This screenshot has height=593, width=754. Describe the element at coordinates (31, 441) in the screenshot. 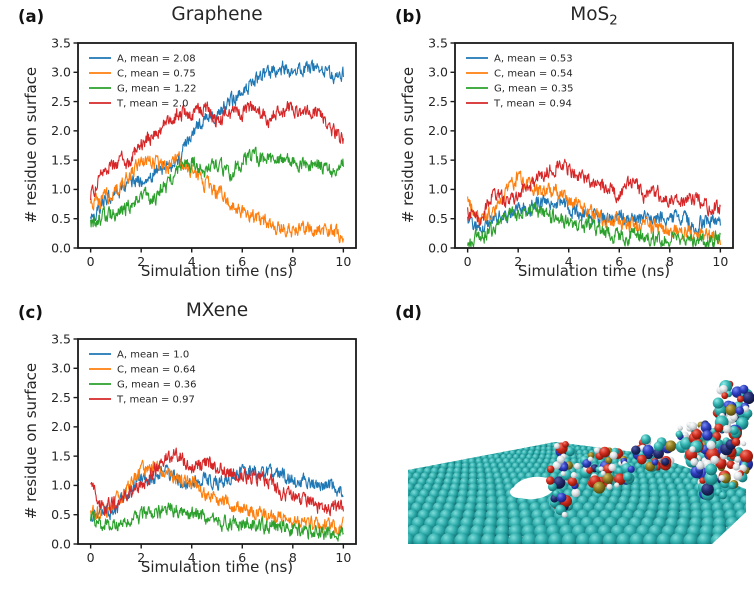

I see `y-axis-label-c: # residue on surface` at that location.